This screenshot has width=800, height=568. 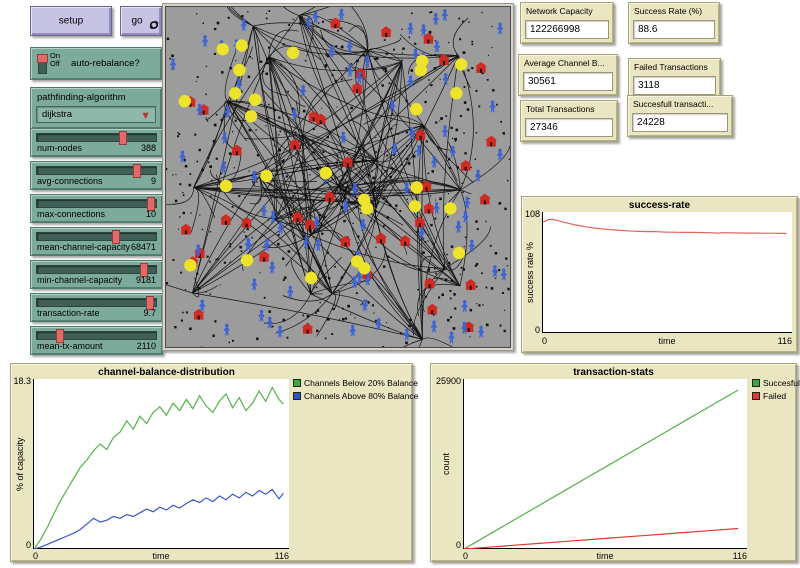 I want to click on slider-label: avg-connections, so click(x=70, y=181).